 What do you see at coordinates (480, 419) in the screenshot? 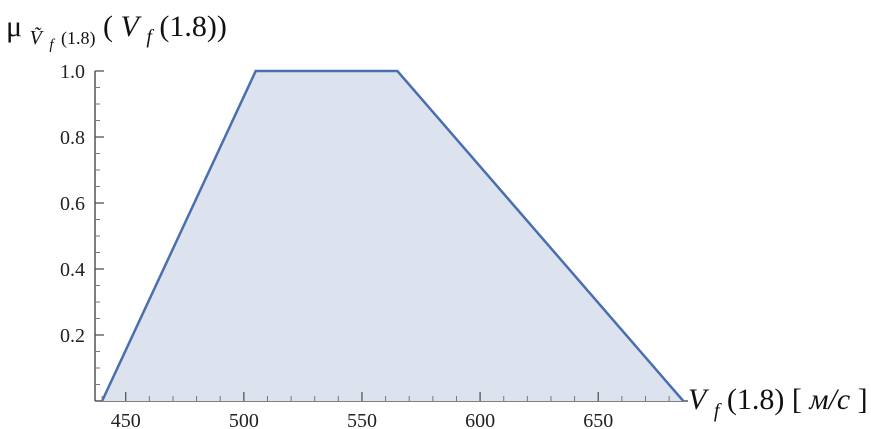
I see `x-tick-label-600: 600` at bounding box center [480, 419].